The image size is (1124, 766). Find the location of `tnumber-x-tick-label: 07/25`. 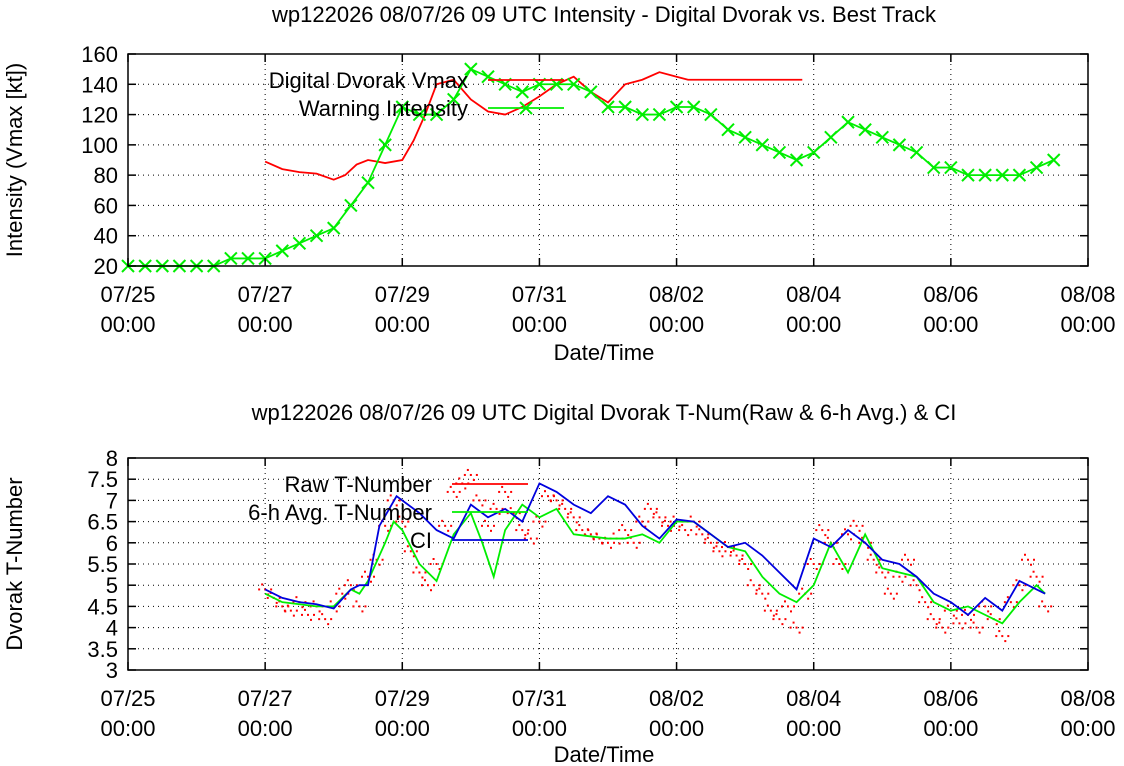

tnumber-x-tick-label: 07/25 is located at coordinates (127, 698).